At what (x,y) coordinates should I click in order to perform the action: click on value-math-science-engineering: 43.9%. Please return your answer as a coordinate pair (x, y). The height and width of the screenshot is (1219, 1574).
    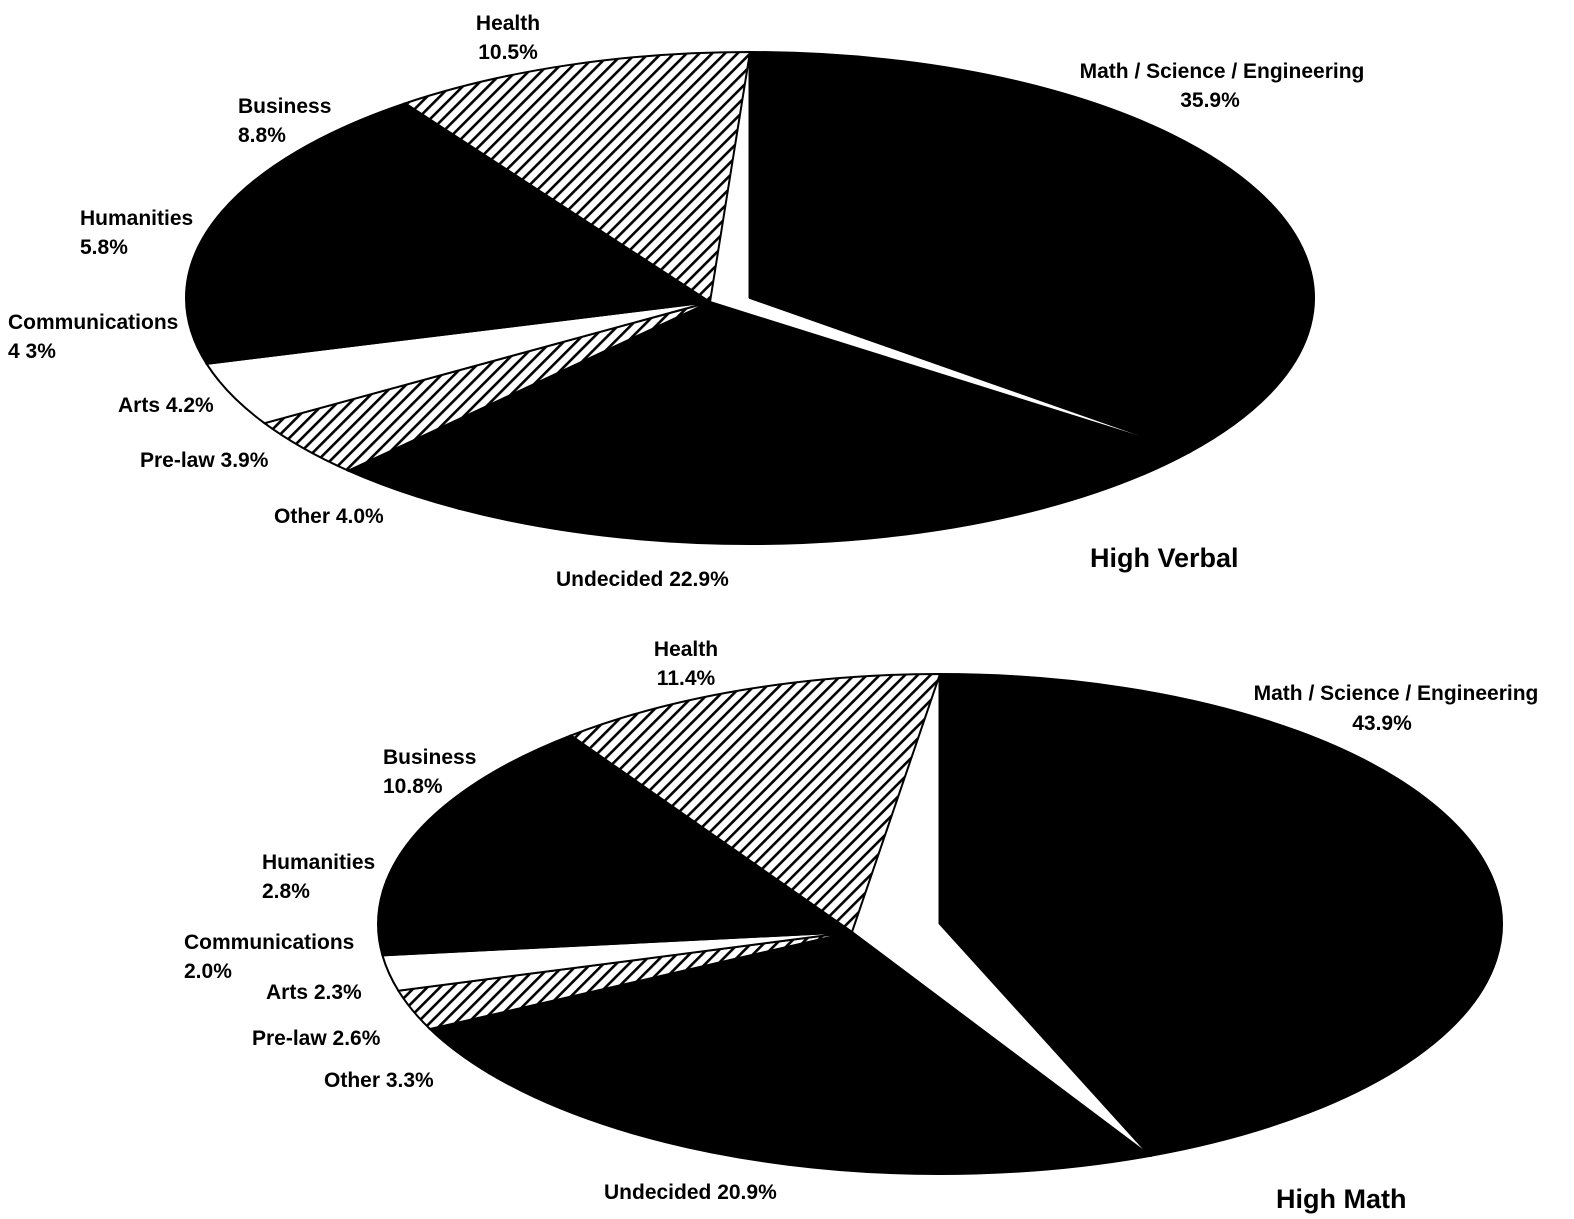
    Looking at the image, I should click on (1382, 723).